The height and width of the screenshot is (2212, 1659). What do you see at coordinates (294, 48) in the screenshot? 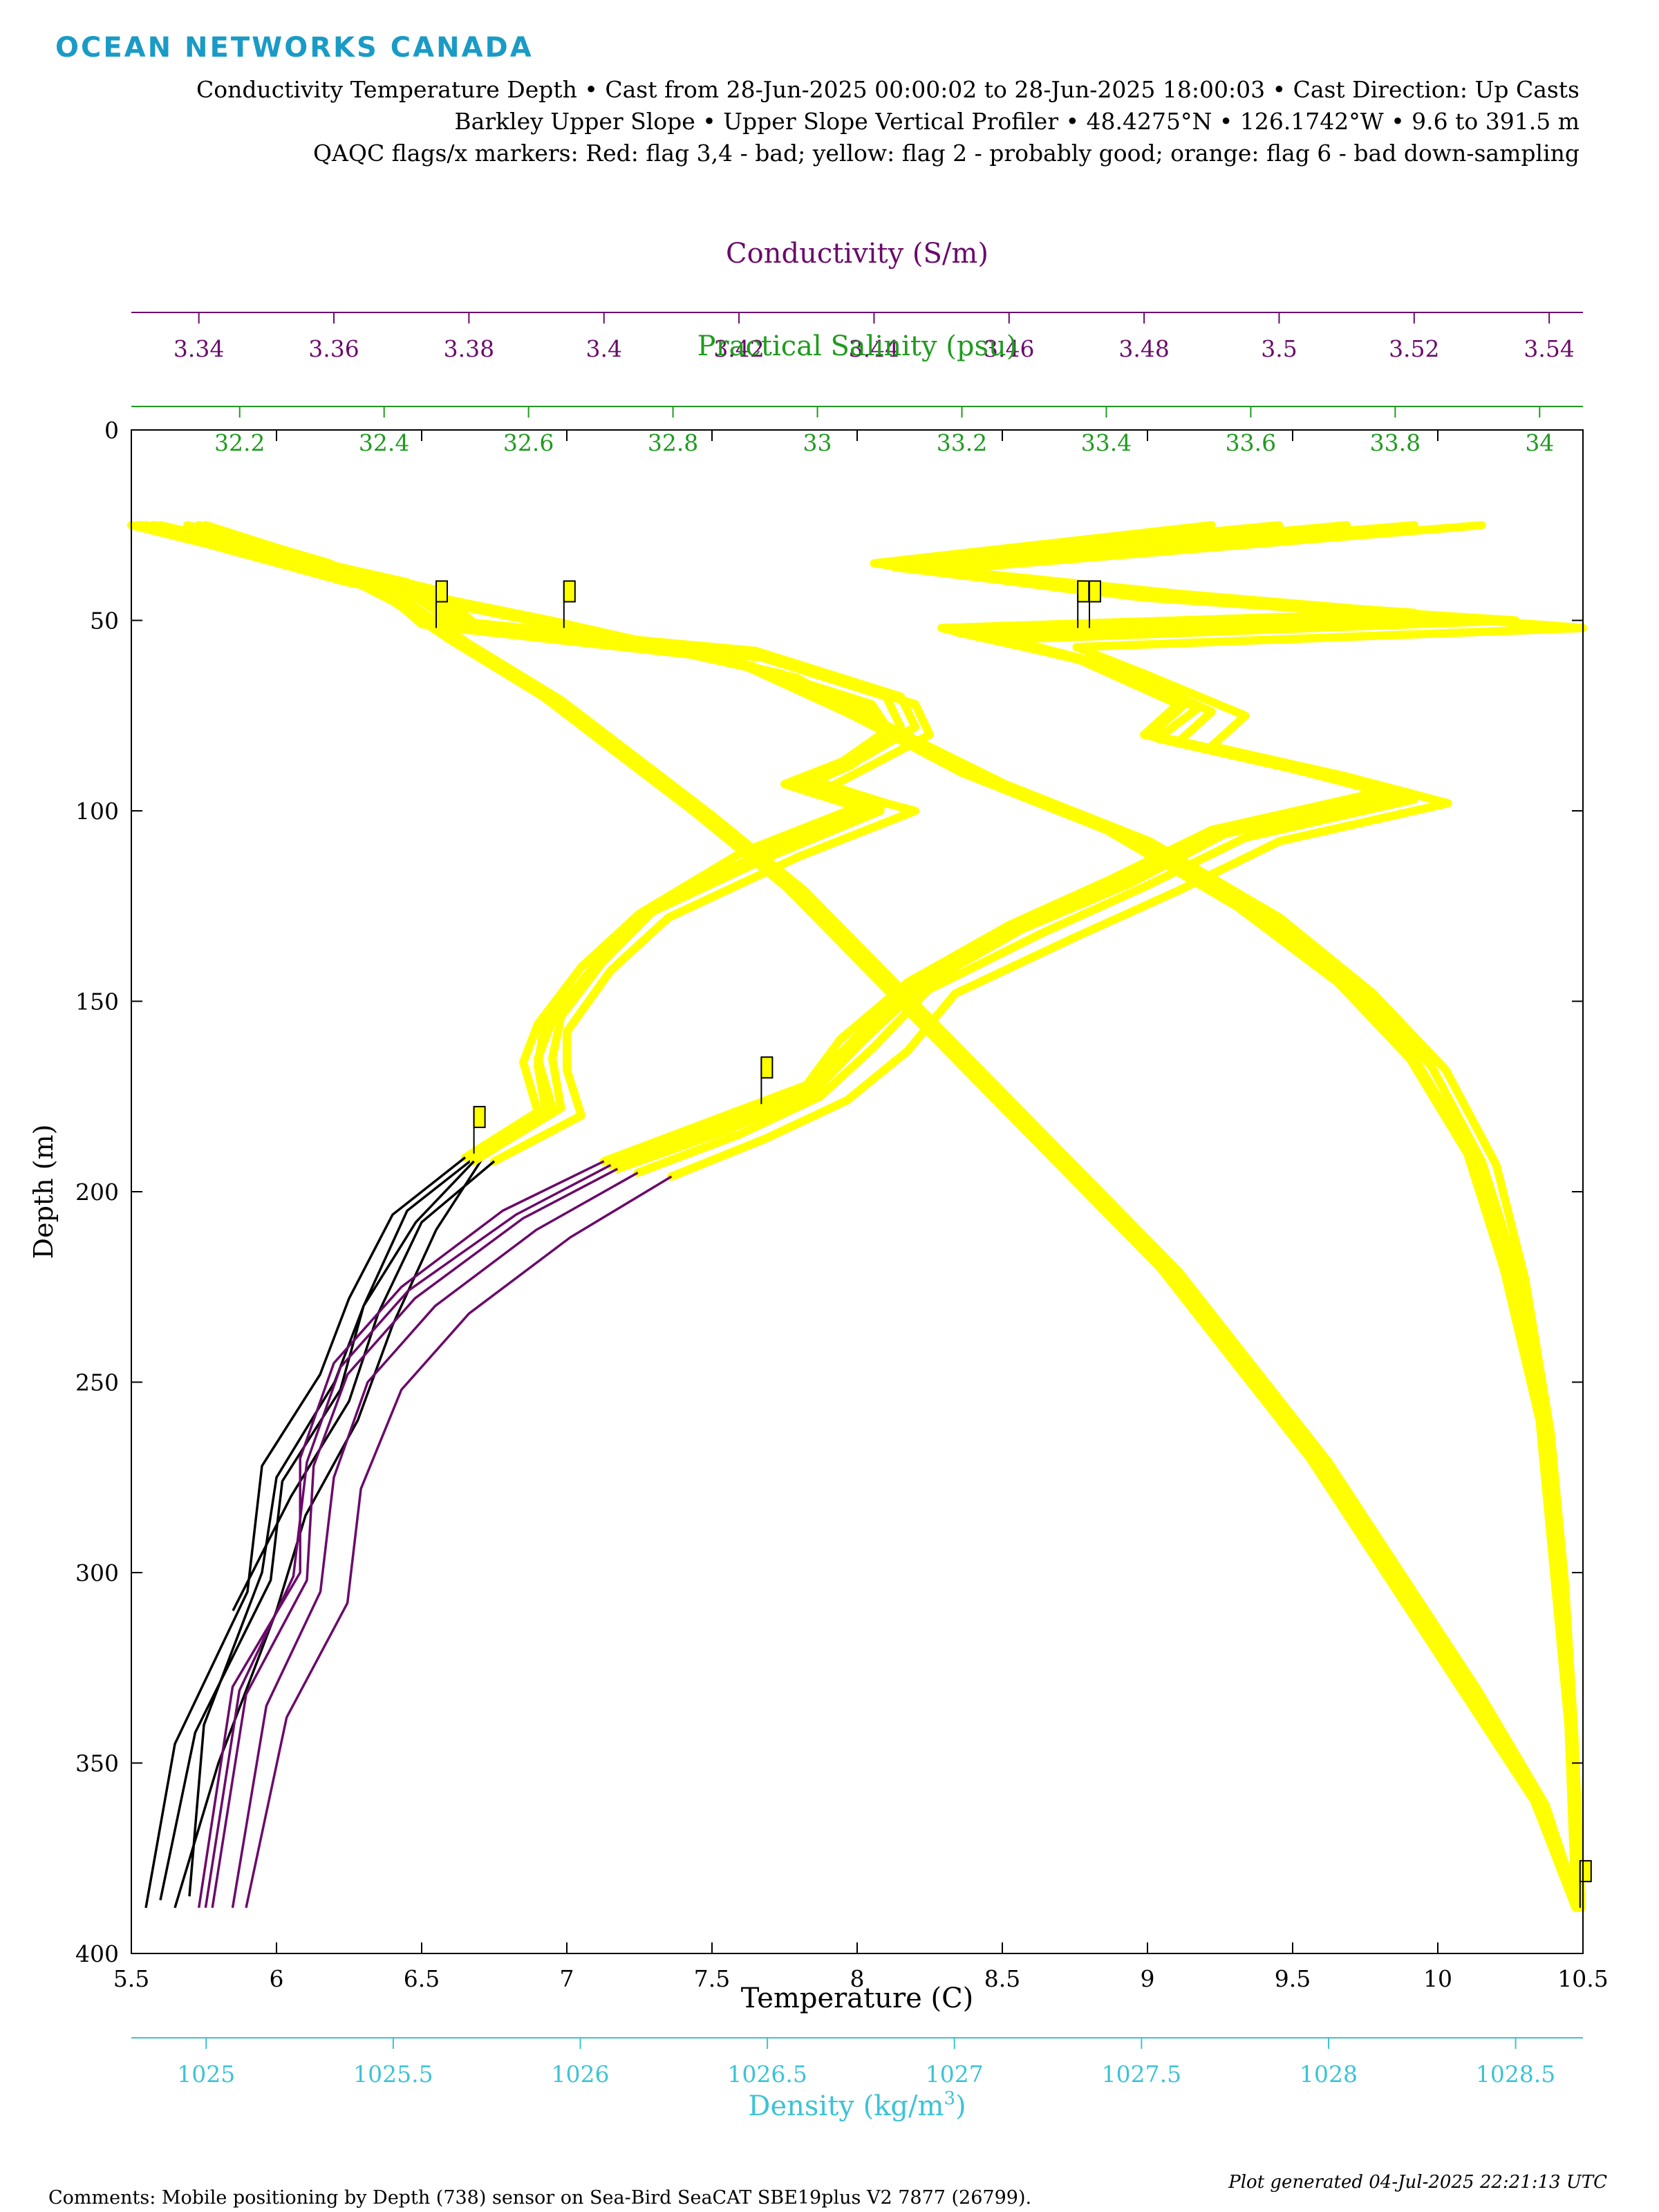
I see `logo: OCEAN NETWORKS CANADA` at bounding box center [294, 48].